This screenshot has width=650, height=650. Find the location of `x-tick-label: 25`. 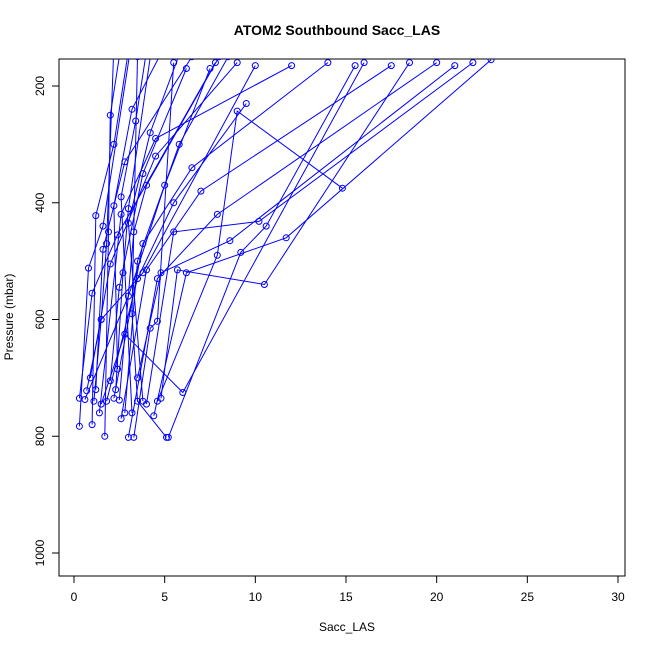

x-tick-label: 25 is located at coordinates (528, 597).